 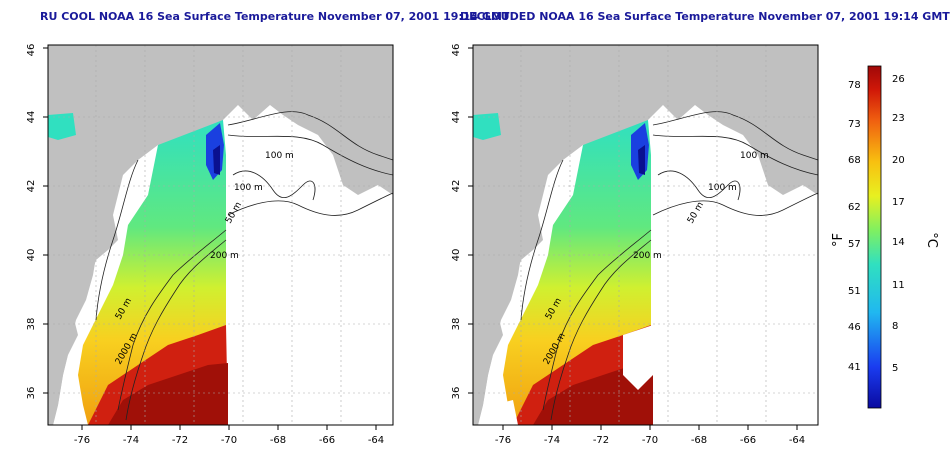 What do you see at coordinates (854, 85) in the screenshot?
I see `f-tick: 78` at bounding box center [854, 85].